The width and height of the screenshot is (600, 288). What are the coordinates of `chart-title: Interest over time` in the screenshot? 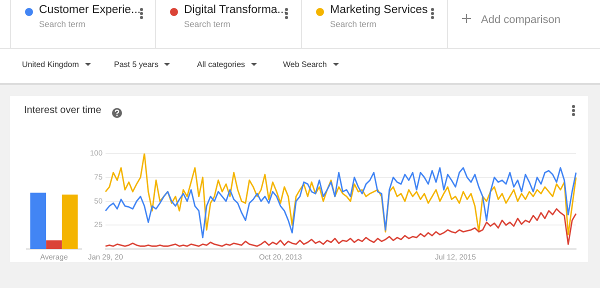 It's located at (63, 110).